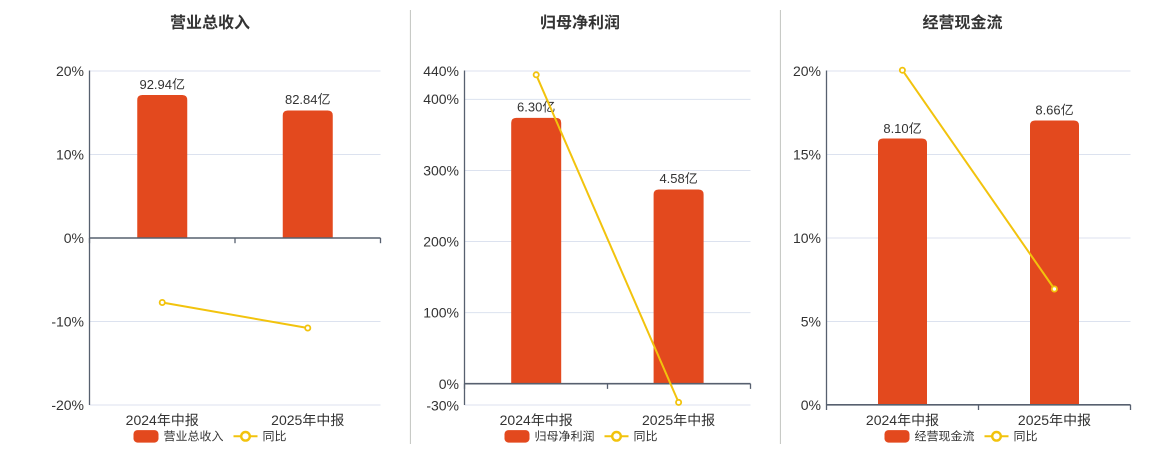 Image resolution: width=1160 pixels, height=450 pixels. What do you see at coordinates (895, 128) in the screenshot?
I see `svg-text: 8.10` at bounding box center [895, 128].